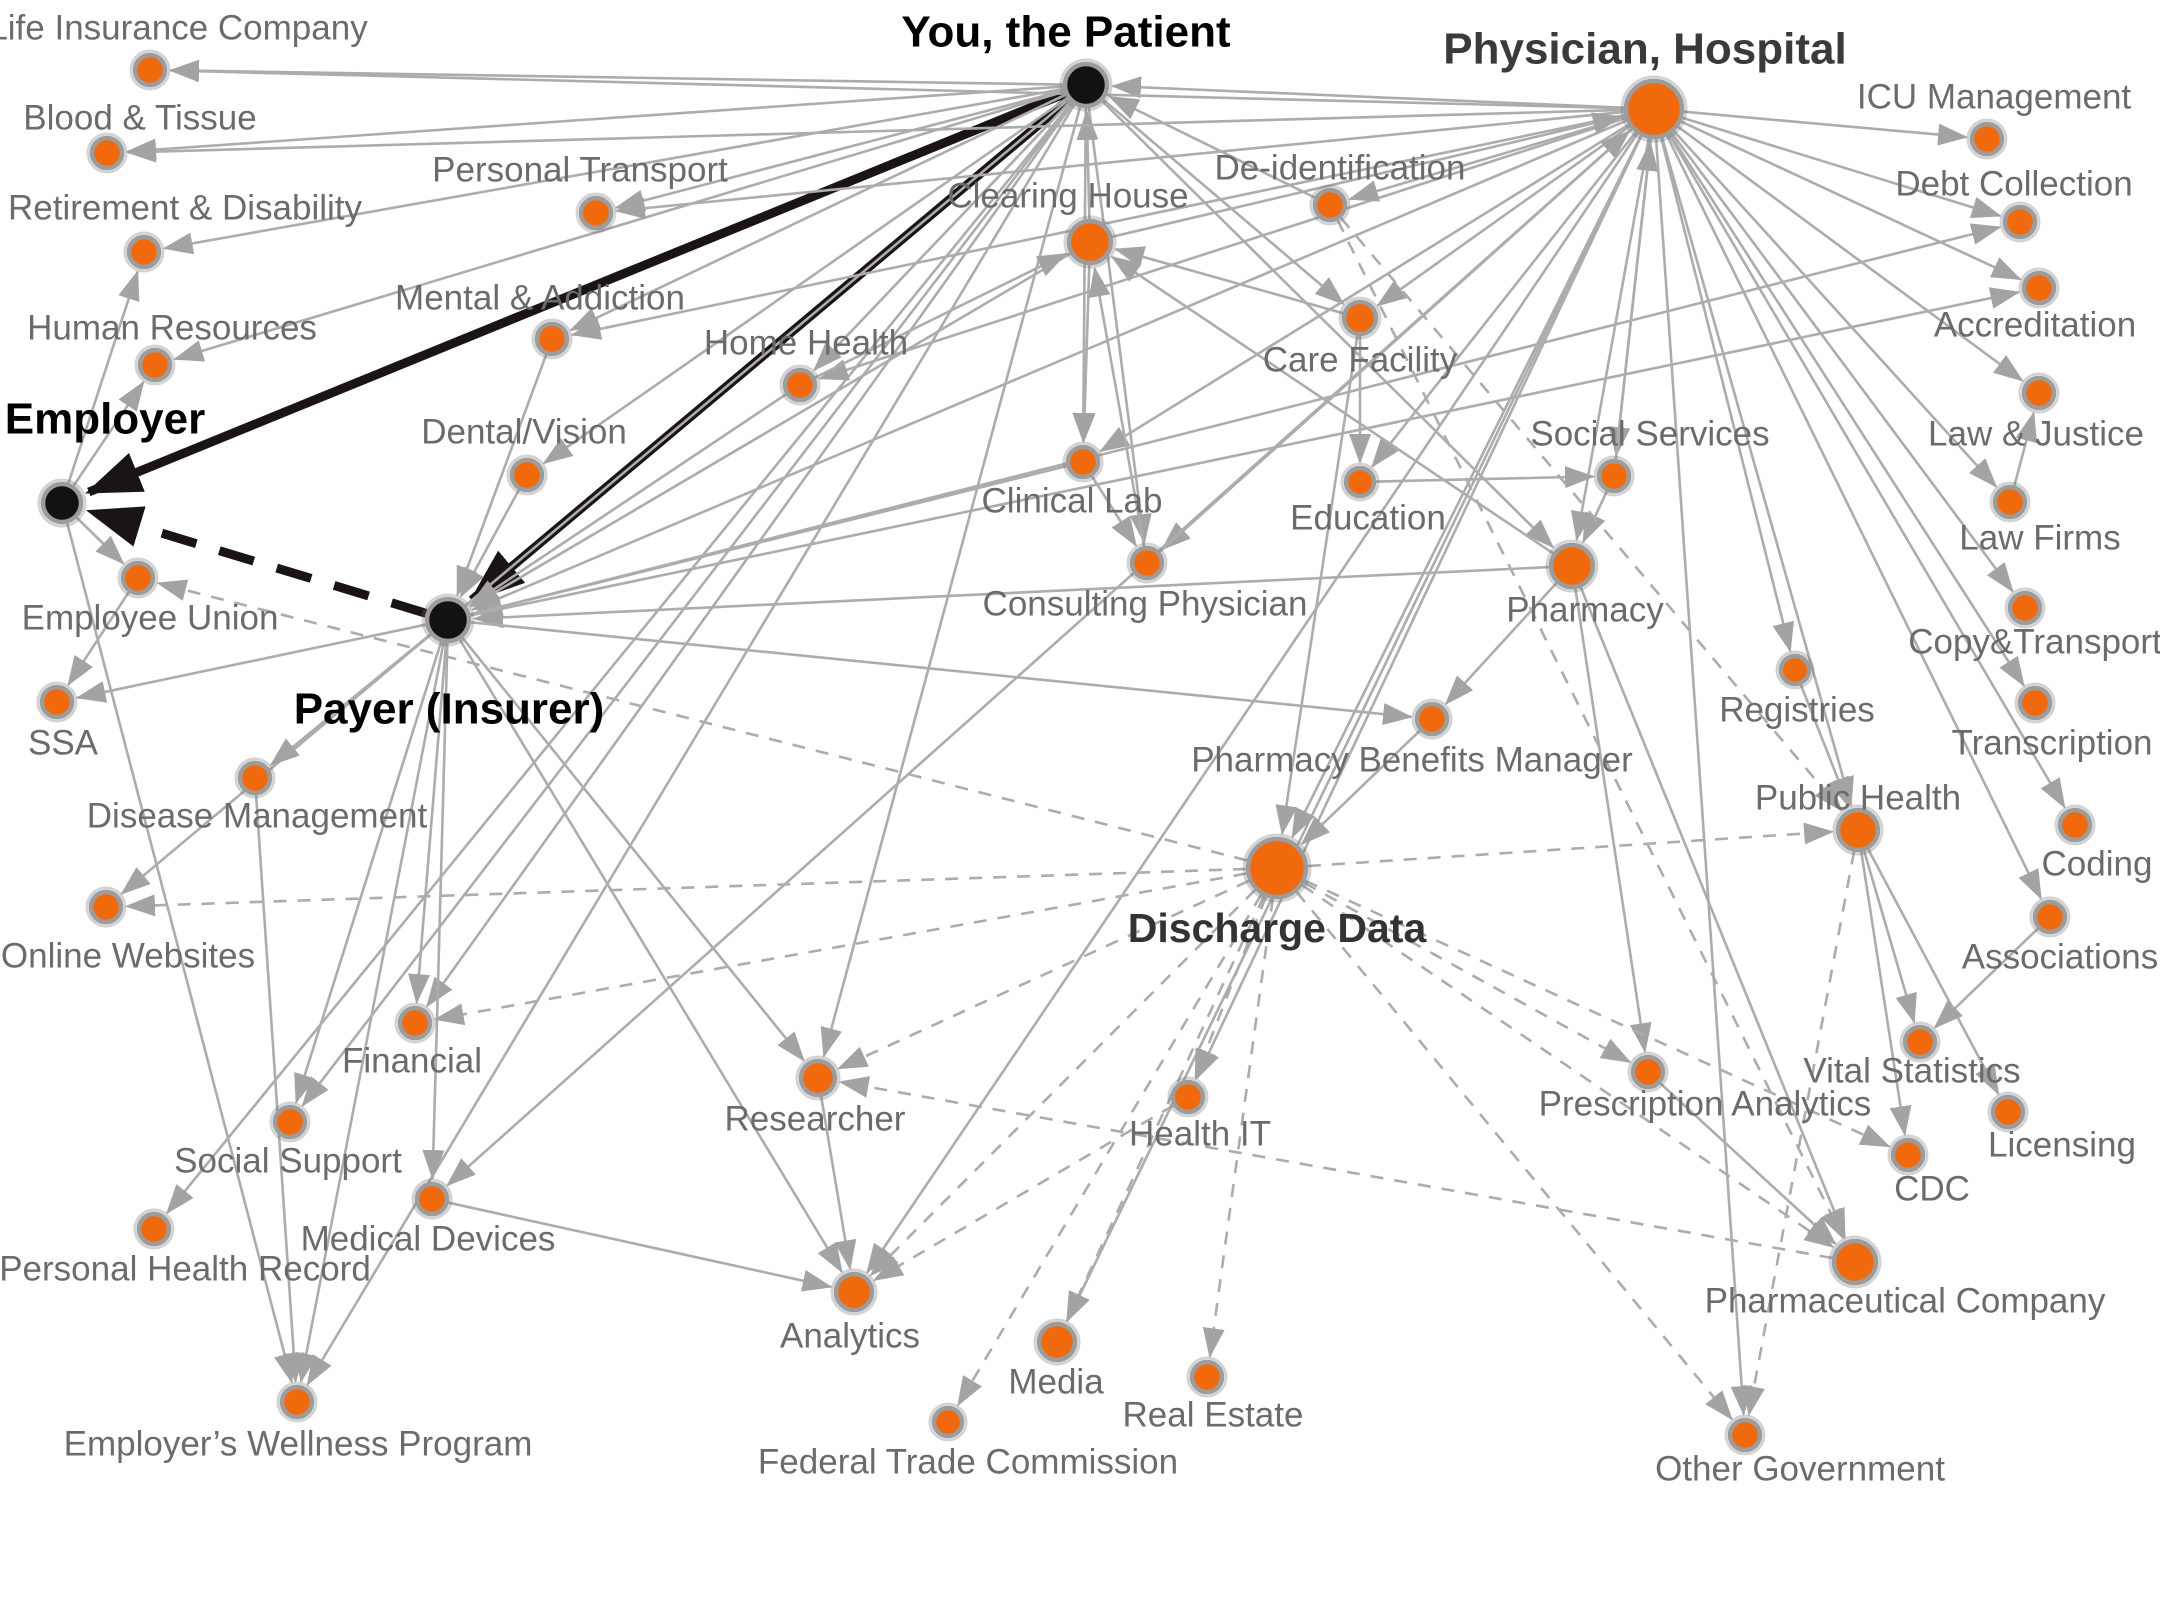 The height and width of the screenshot is (1620, 2160). I want to click on node-pharmaceutical-company, so click(1855, 1262).